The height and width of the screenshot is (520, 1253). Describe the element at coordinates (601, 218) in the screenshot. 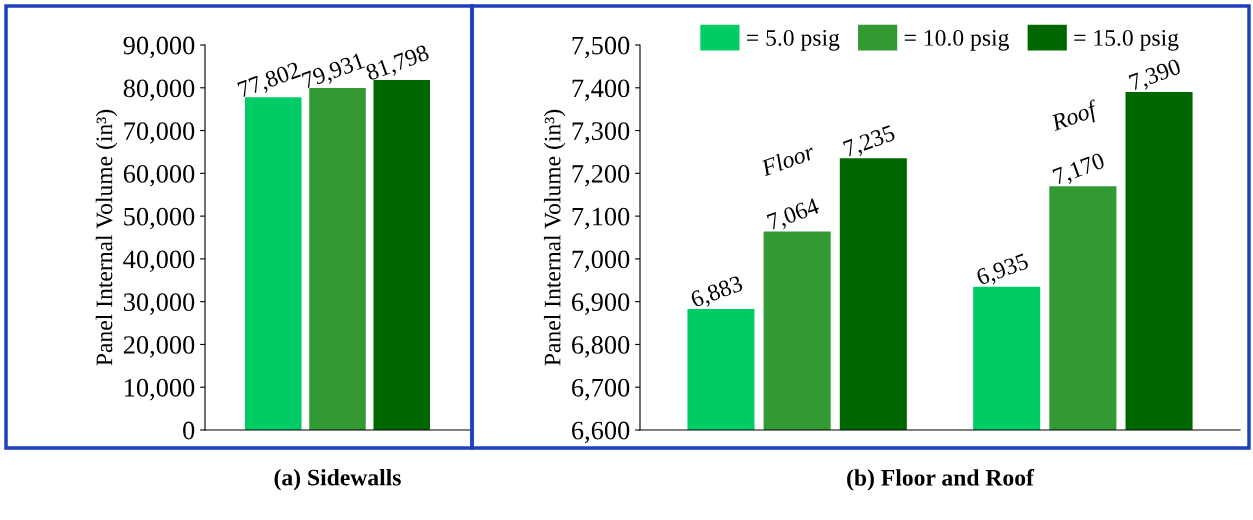

I see `y-tick-label: 7,100` at that location.